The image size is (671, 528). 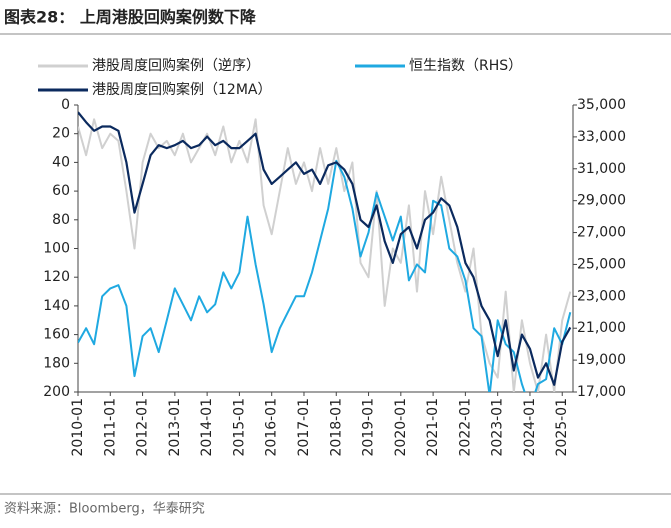 I want to click on source: 资料来源：Bloomberg，华泰研究, so click(x=104, y=509).